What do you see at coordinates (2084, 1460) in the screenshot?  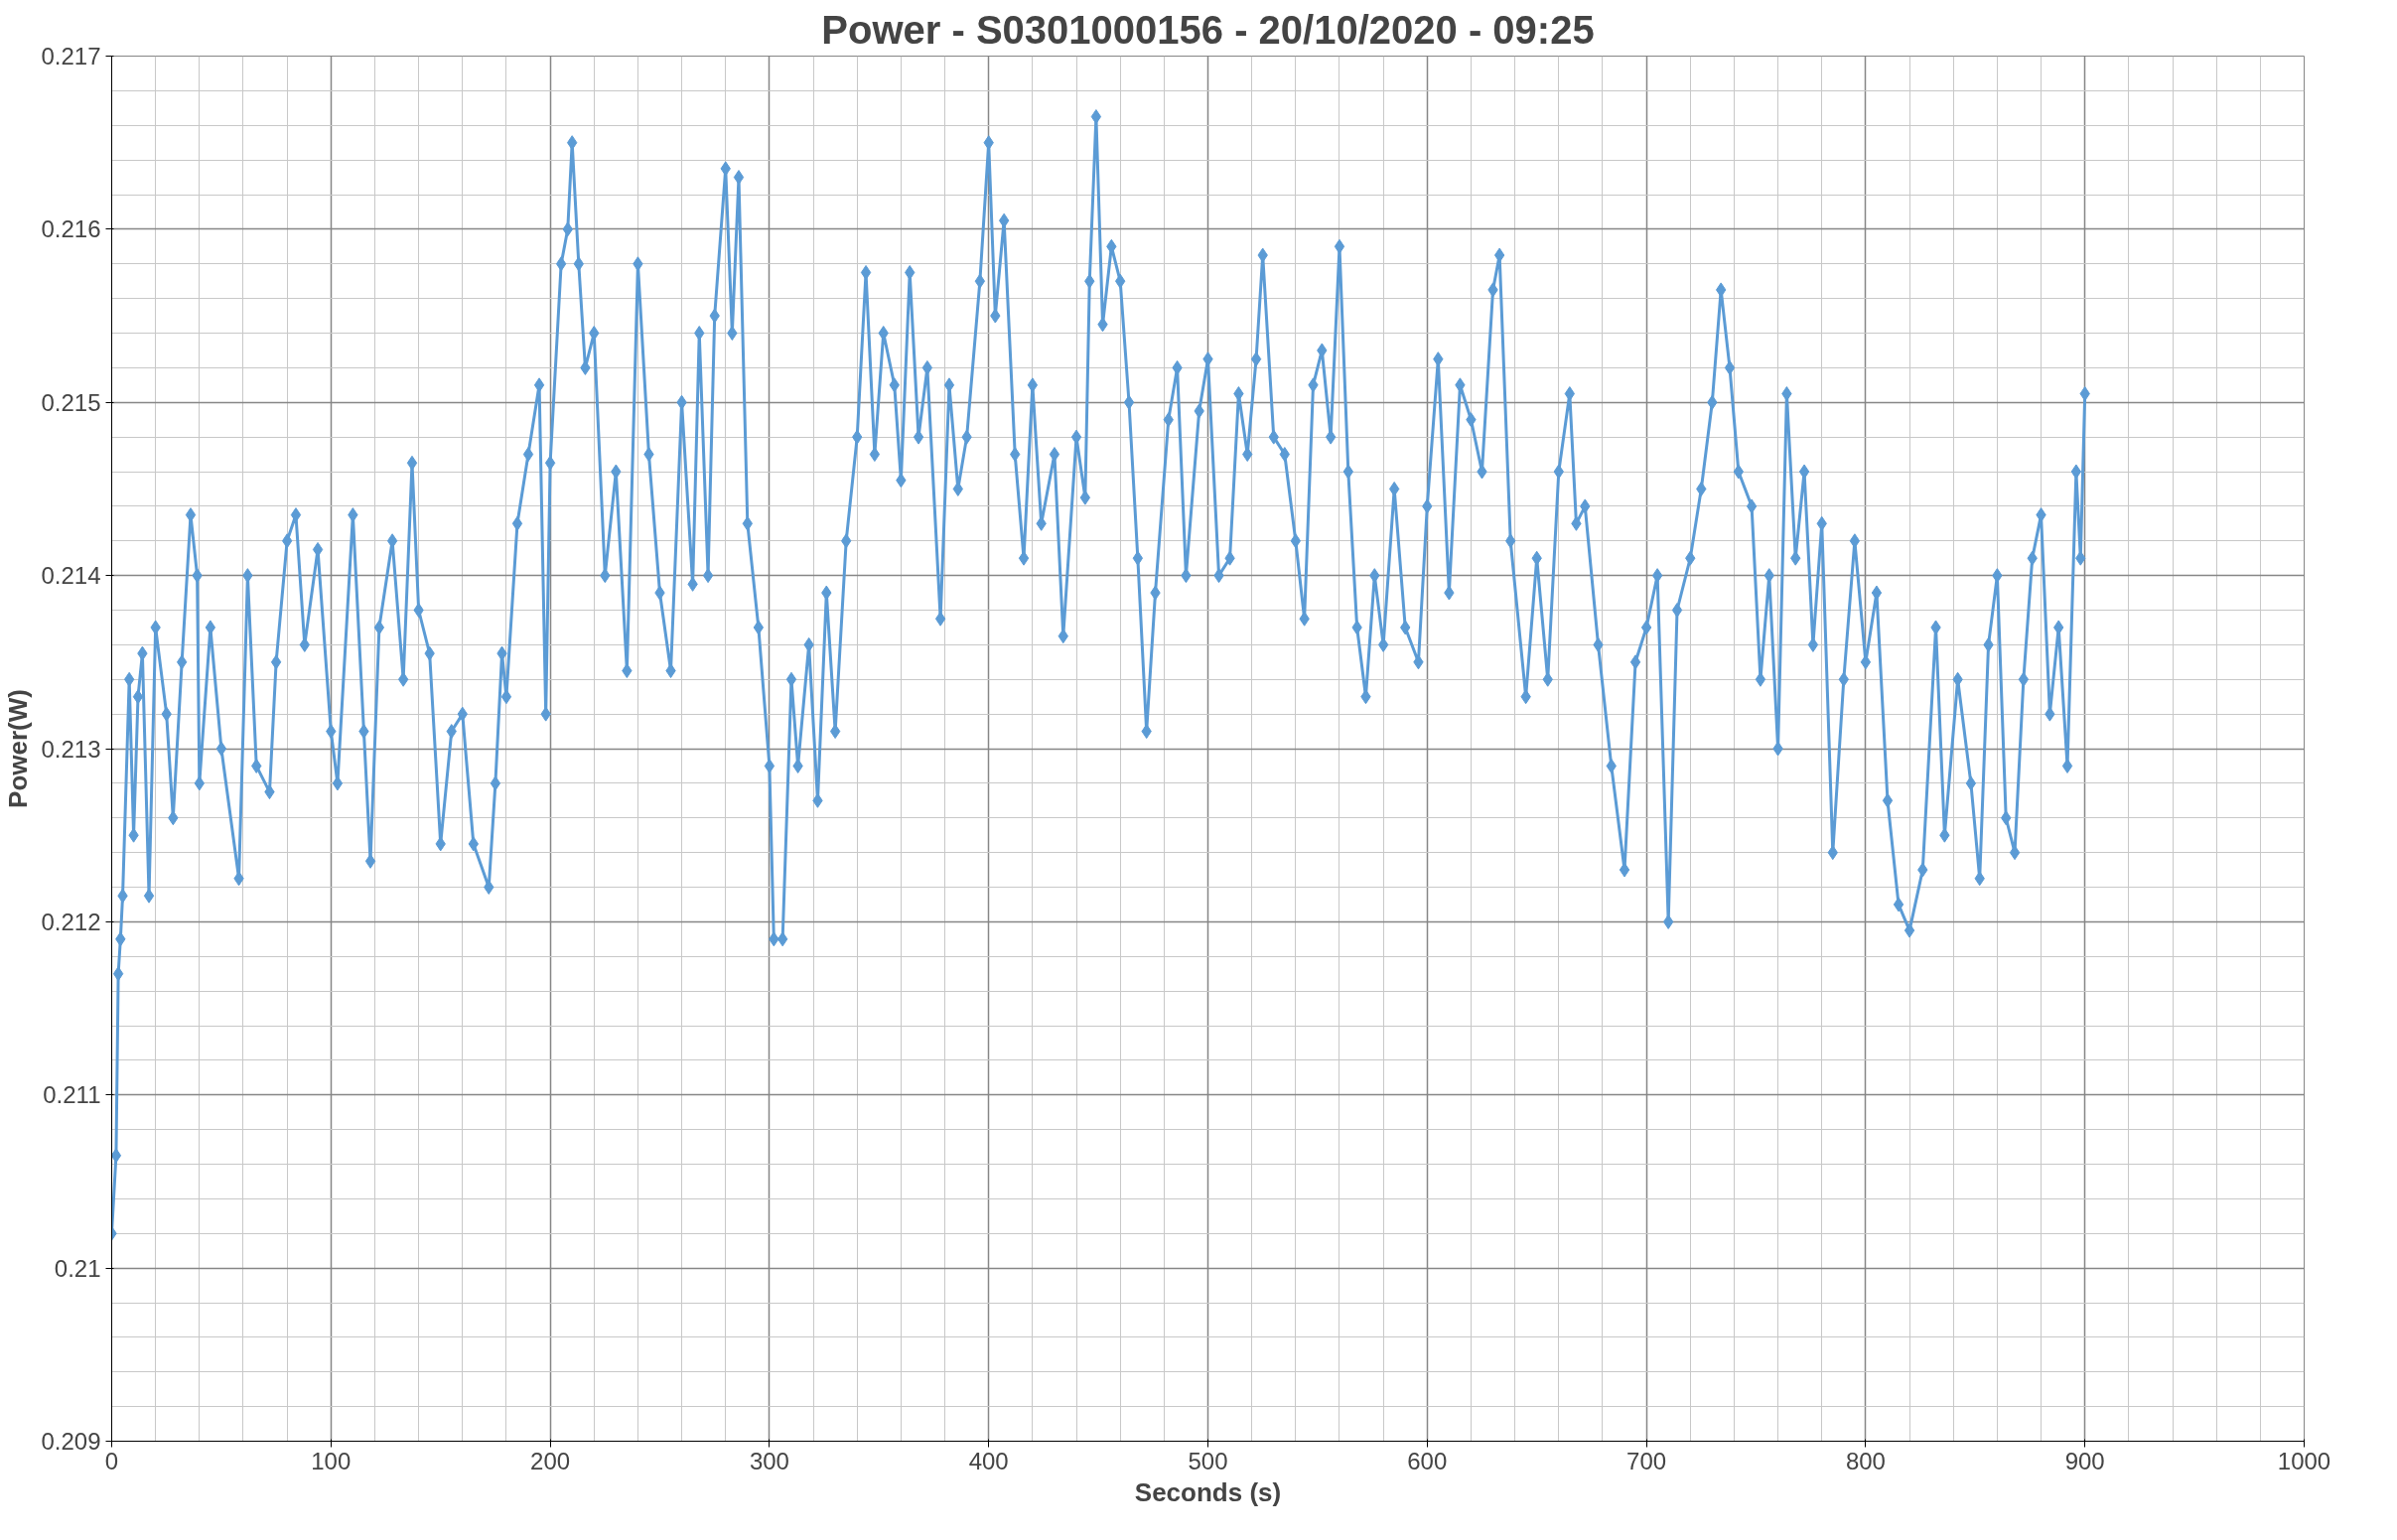 I see `x-tick-label: 900` at bounding box center [2084, 1460].